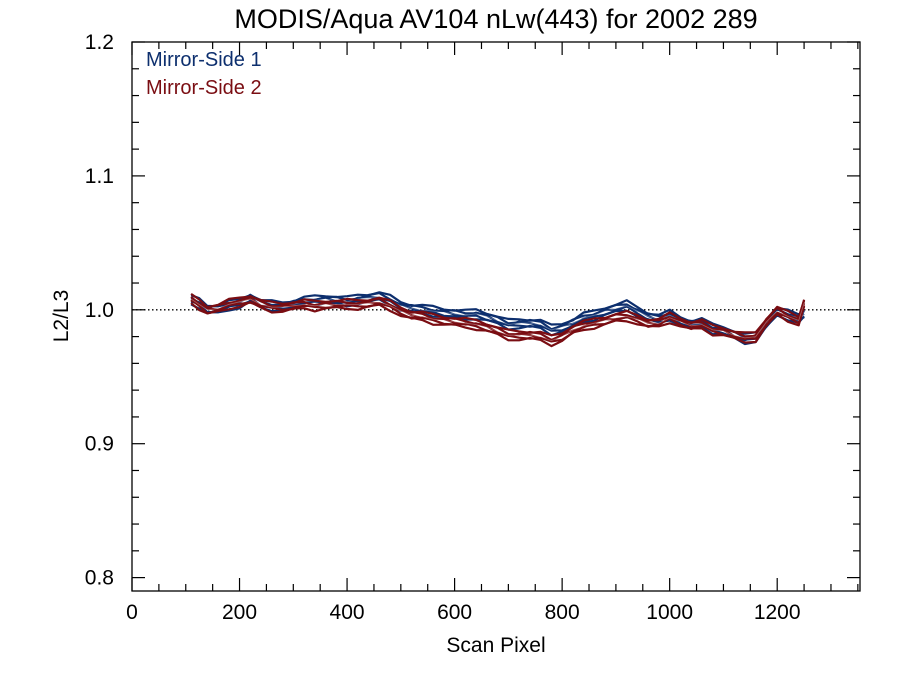 The image size is (900, 675). What do you see at coordinates (61, 316) in the screenshot?
I see `y-axis-label: L2/L3` at bounding box center [61, 316].